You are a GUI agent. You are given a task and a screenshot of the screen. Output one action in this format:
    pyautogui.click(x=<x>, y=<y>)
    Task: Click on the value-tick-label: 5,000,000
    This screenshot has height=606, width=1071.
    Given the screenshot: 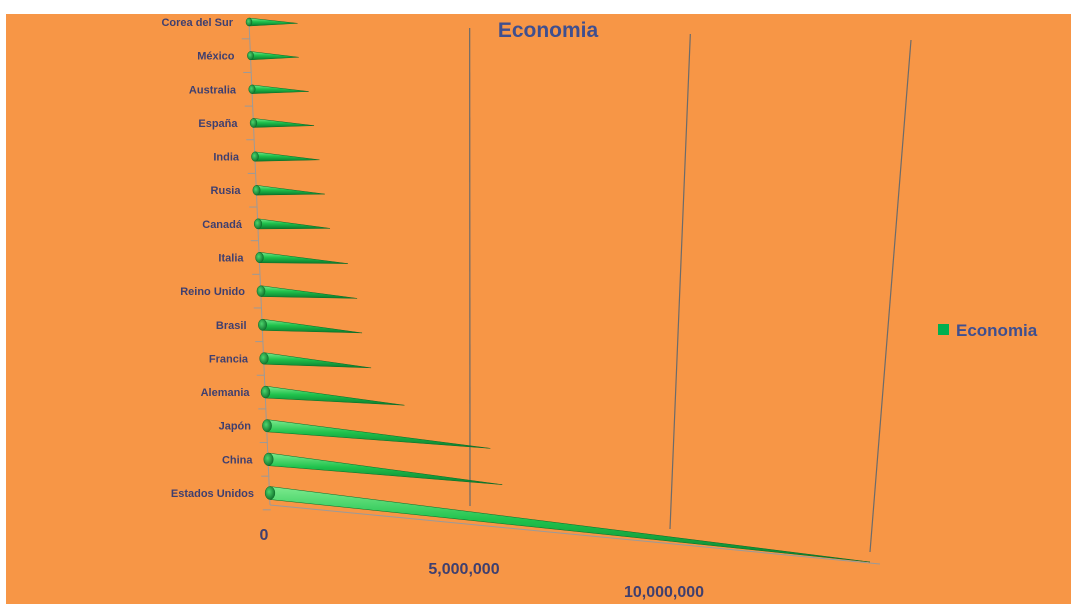 What is the action you would take?
    pyautogui.click(x=463, y=569)
    